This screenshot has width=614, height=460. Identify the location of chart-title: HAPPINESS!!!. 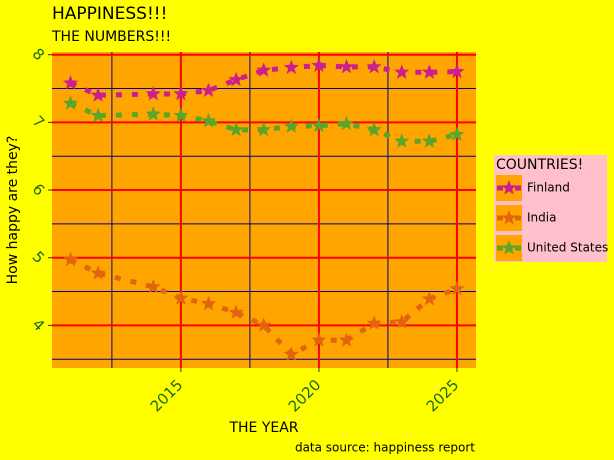
(109, 14).